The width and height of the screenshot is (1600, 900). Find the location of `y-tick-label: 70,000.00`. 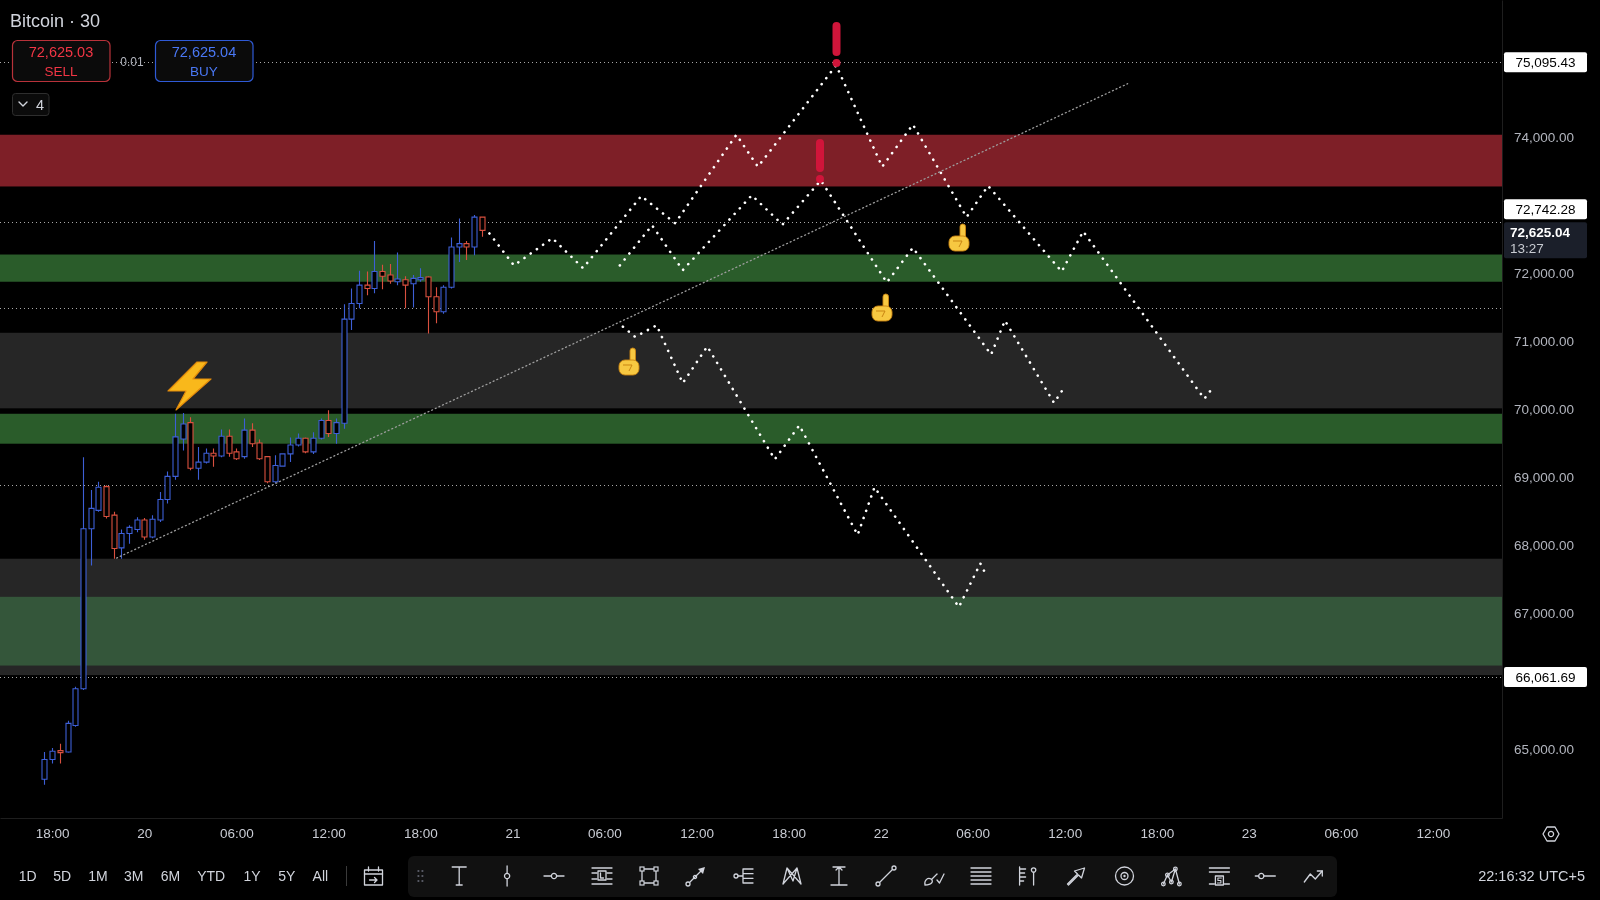

y-tick-label: 70,000.00 is located at coordinates (1544, 409).